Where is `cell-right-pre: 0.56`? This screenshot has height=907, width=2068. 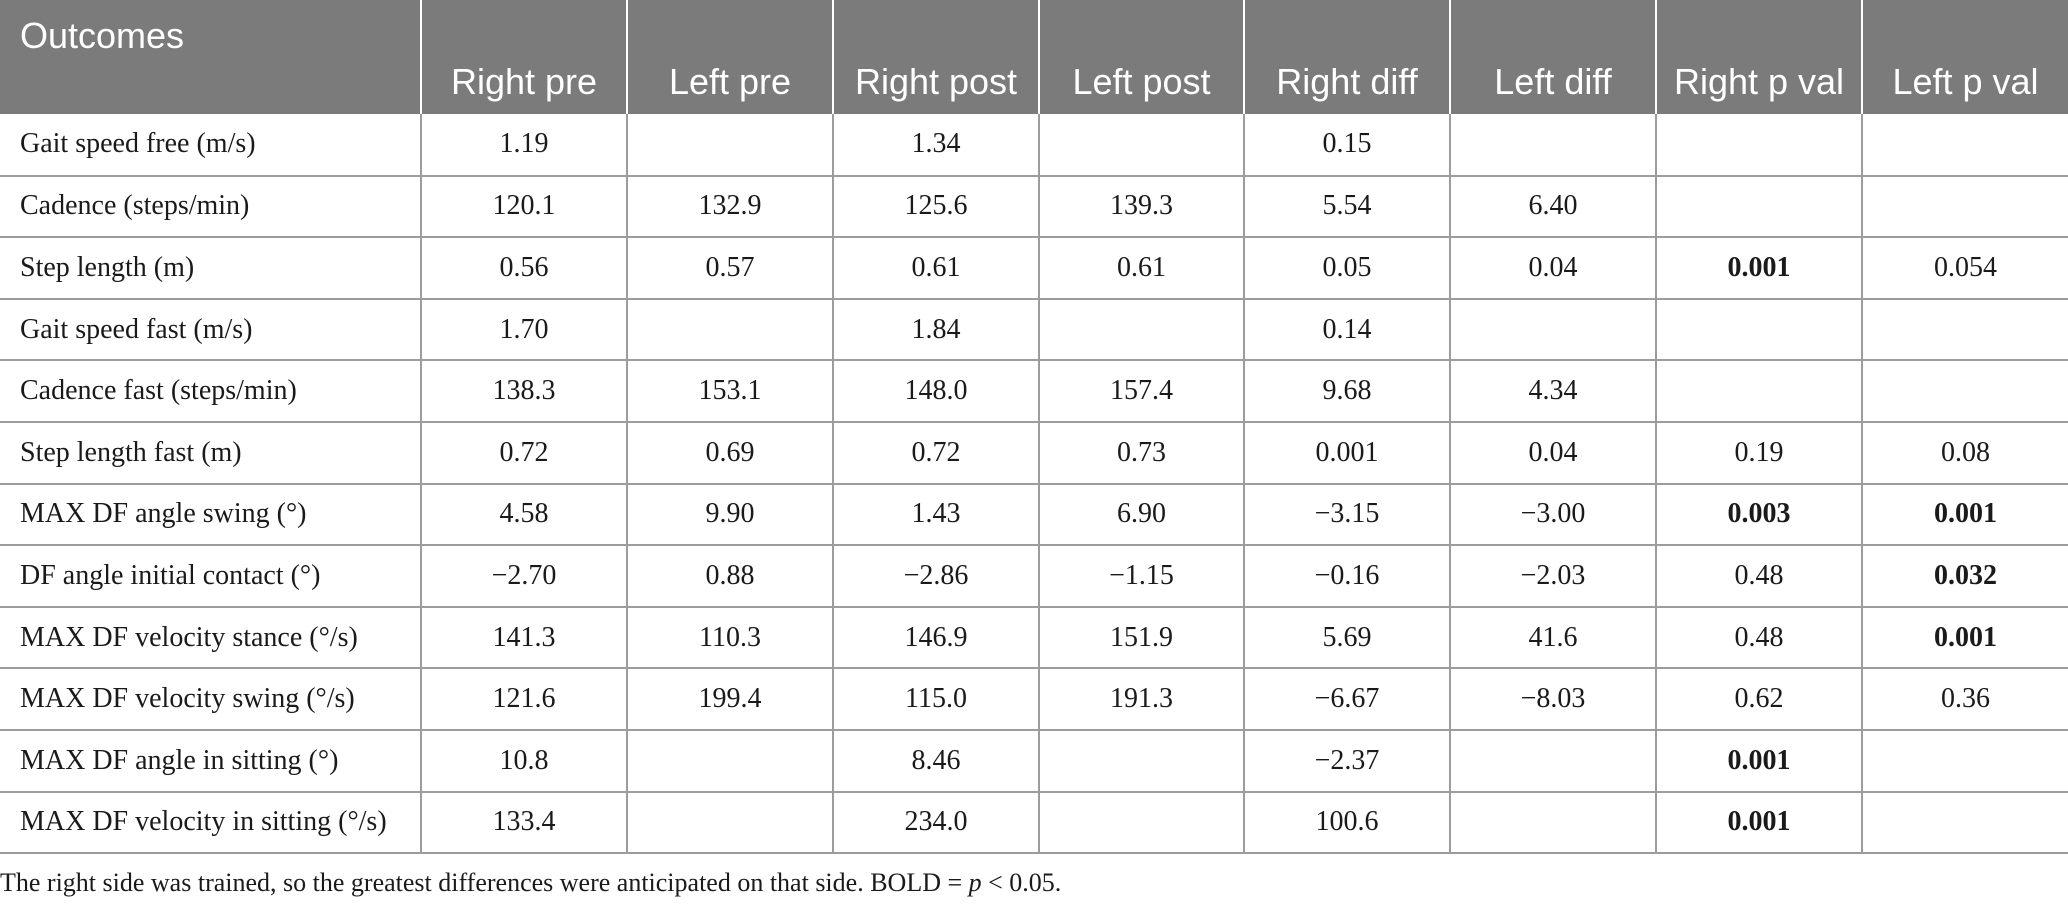 cell-right-pre: 0.56 is located at coordinates (523, 268).